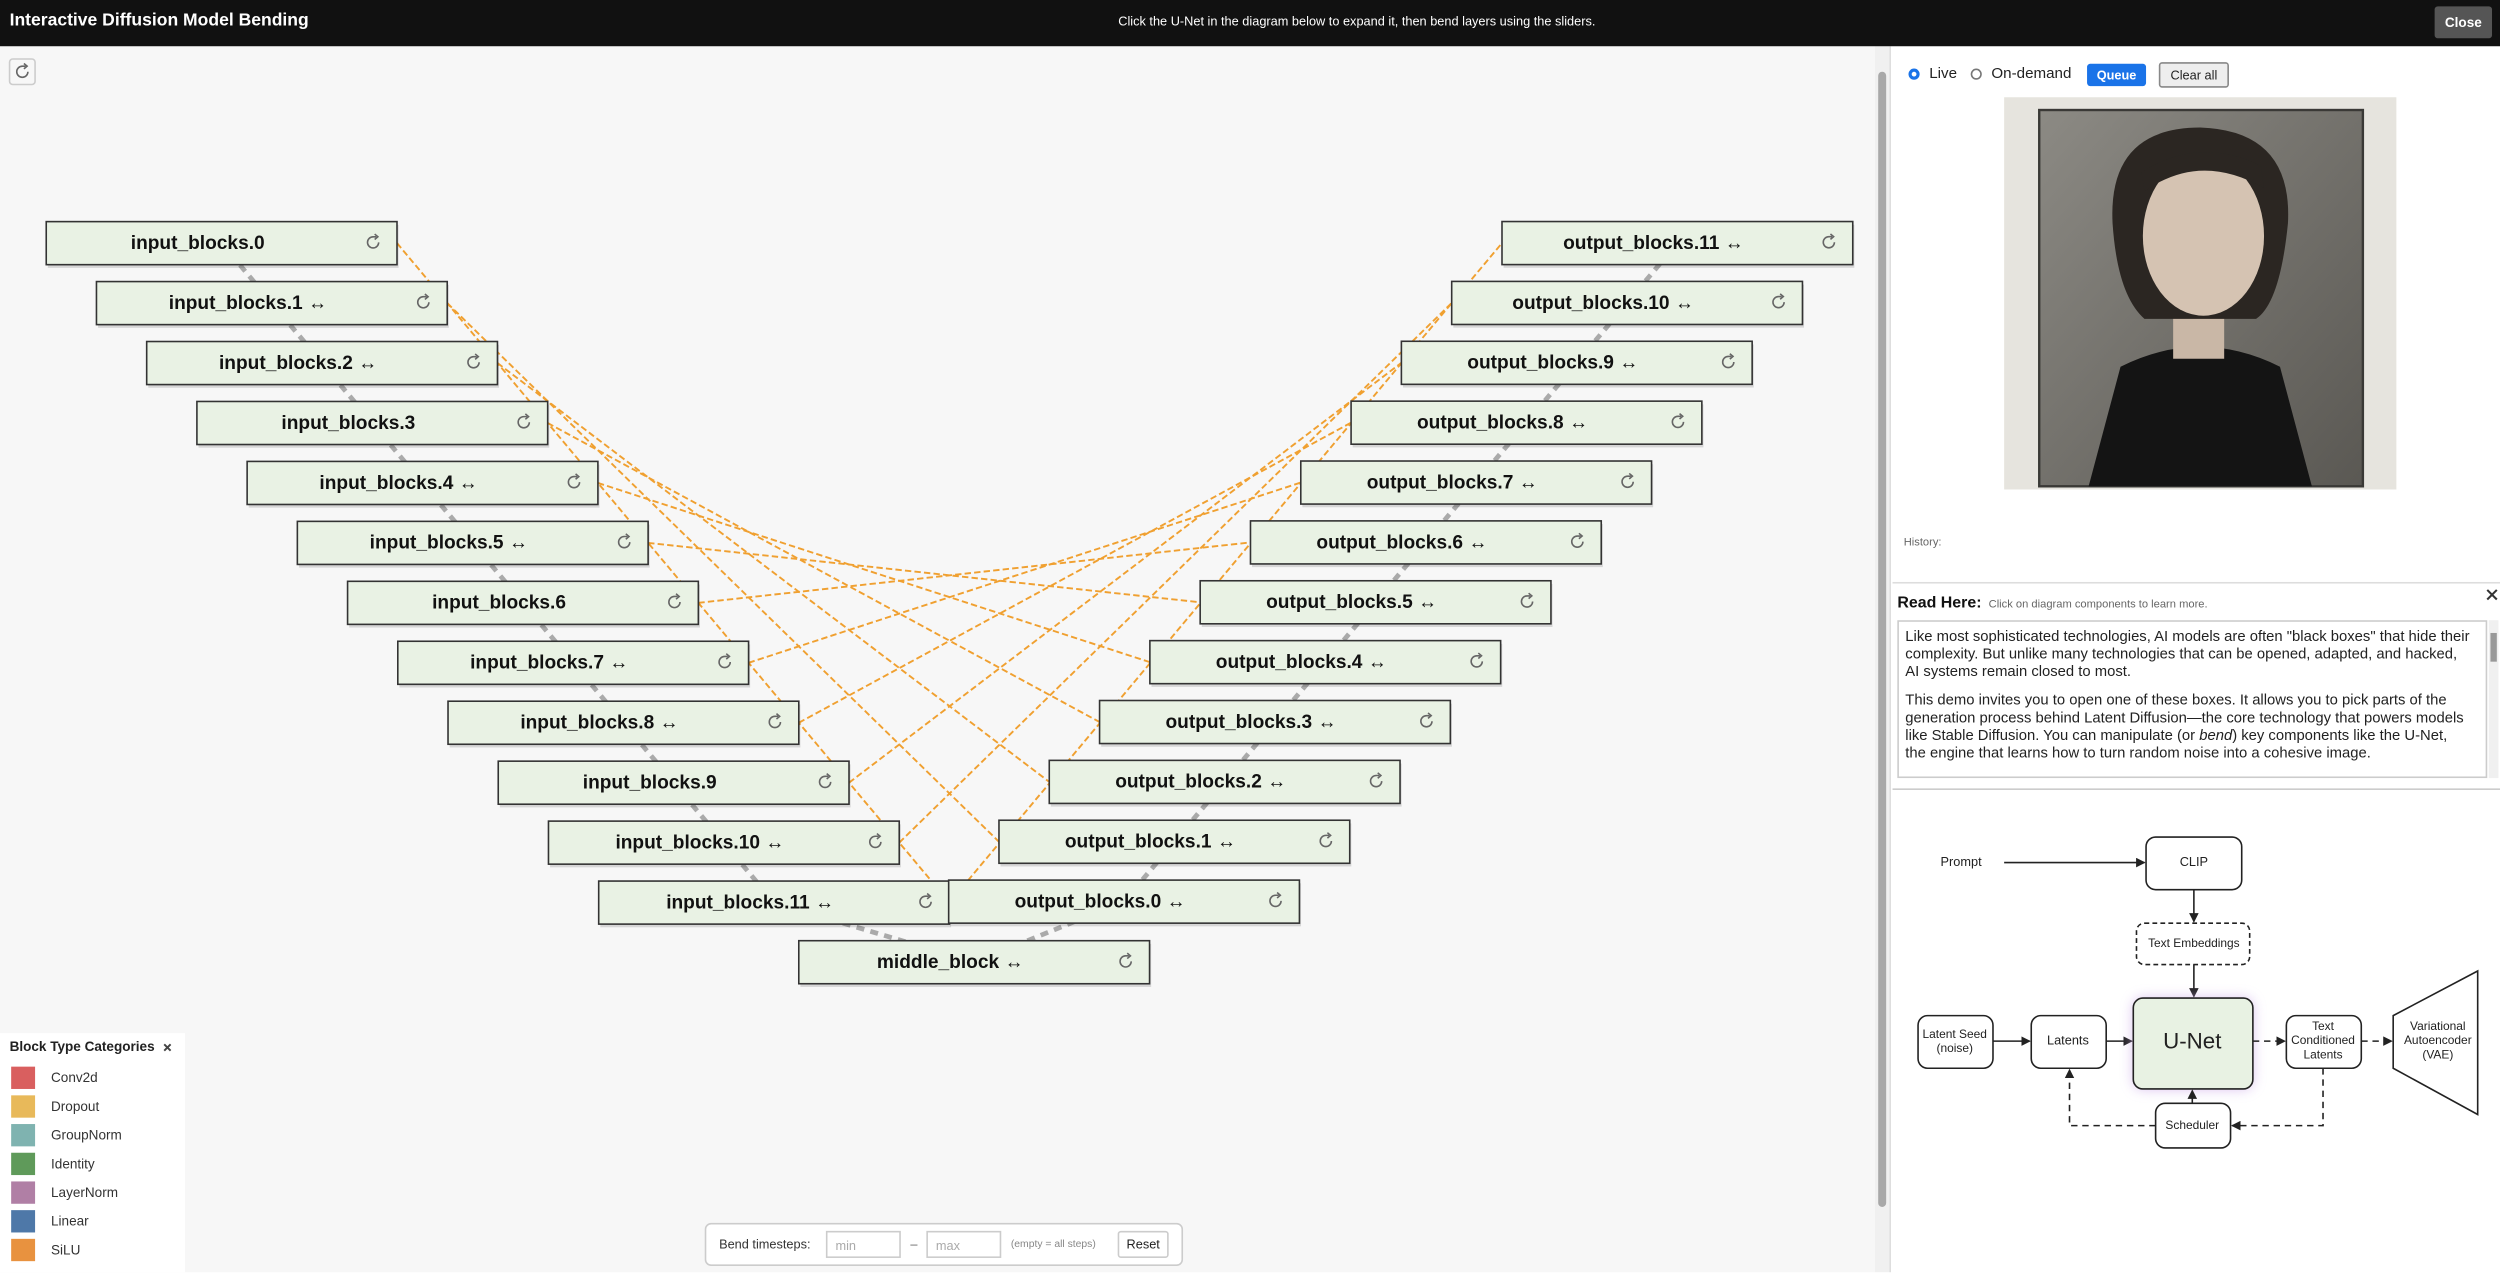  I want to click on vae-node, so click(2435, 1042).